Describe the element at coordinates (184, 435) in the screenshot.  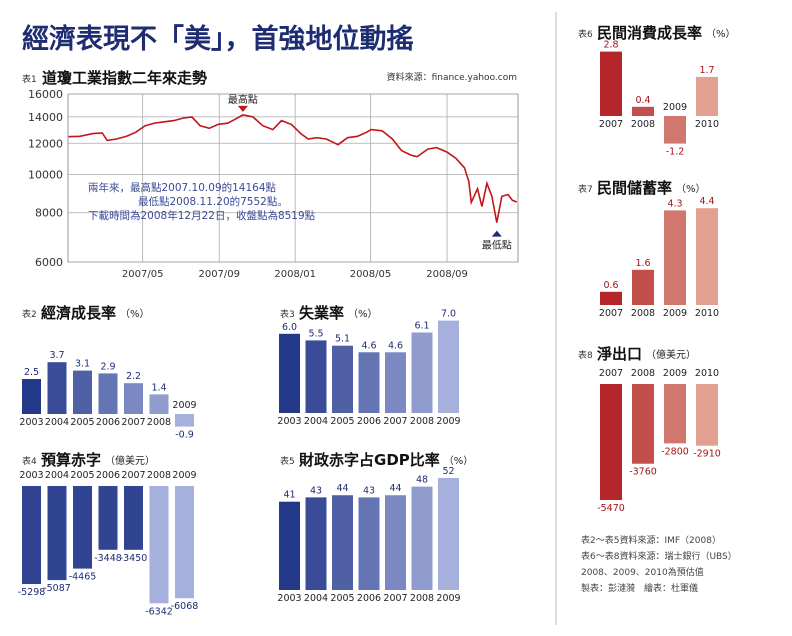
I see `data-label: -0.9` at that location.